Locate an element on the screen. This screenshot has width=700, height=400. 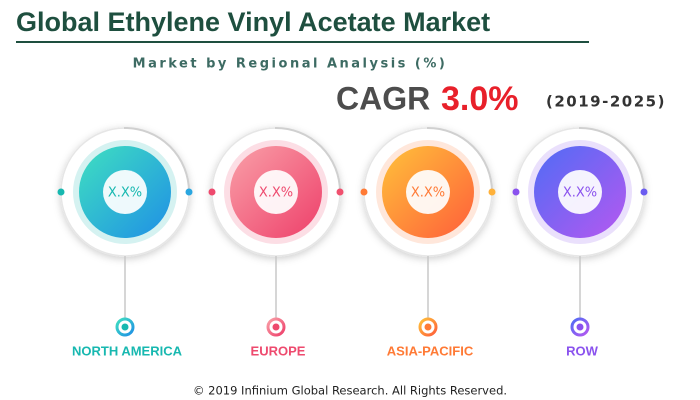
title: Global Ethylene Vinyl Acetate Market is located at coordinates (253, 22).